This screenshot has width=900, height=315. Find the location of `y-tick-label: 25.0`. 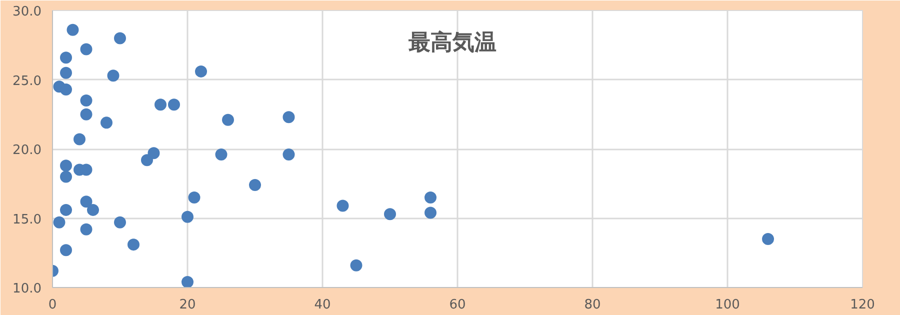

y-tick-label: 25.0 is located at coordinates (27, 81).